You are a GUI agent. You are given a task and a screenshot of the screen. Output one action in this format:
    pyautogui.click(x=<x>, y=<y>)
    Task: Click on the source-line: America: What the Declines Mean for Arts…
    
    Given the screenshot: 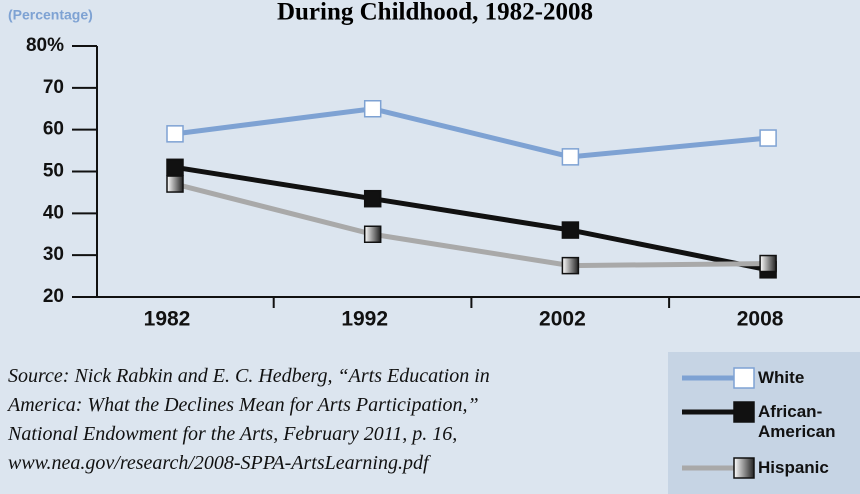 What is the action you would take?
    pyautogui.click(x=243, y=405)
    